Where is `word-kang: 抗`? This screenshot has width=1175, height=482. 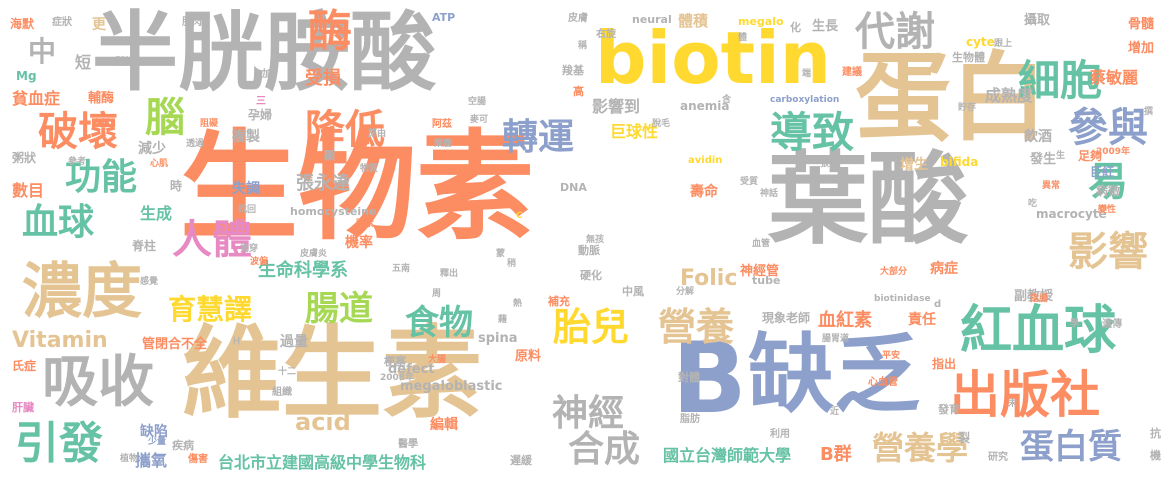 word-kang: 抗 is located at coordinates (1155, 433).